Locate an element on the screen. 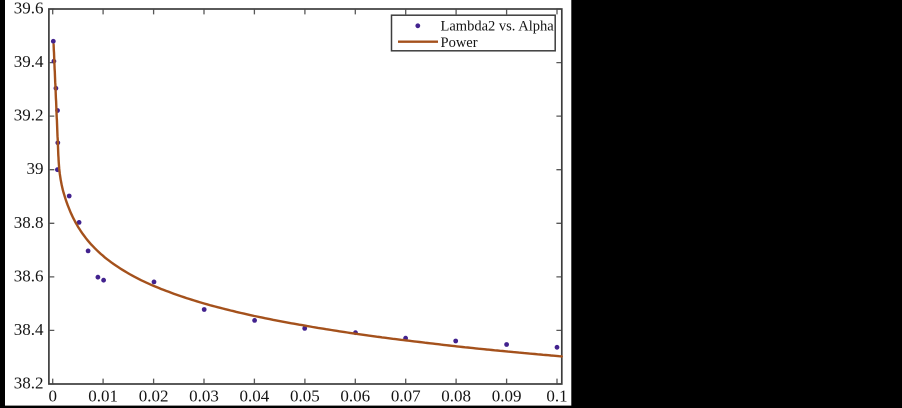  svg-text: Power is located at coordinates (459, 43).